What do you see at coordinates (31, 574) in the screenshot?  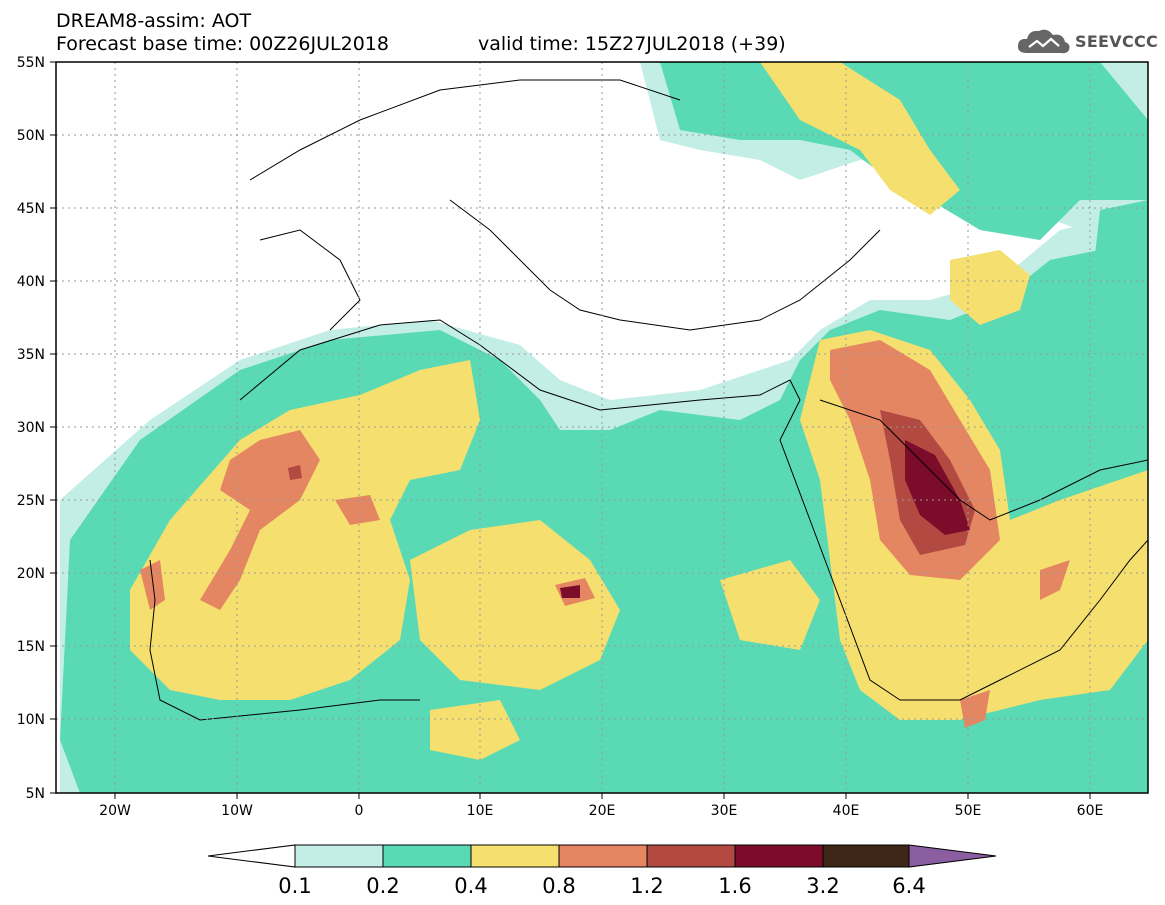 I see `lat-label: 20N` at bounding box center [31, 574].